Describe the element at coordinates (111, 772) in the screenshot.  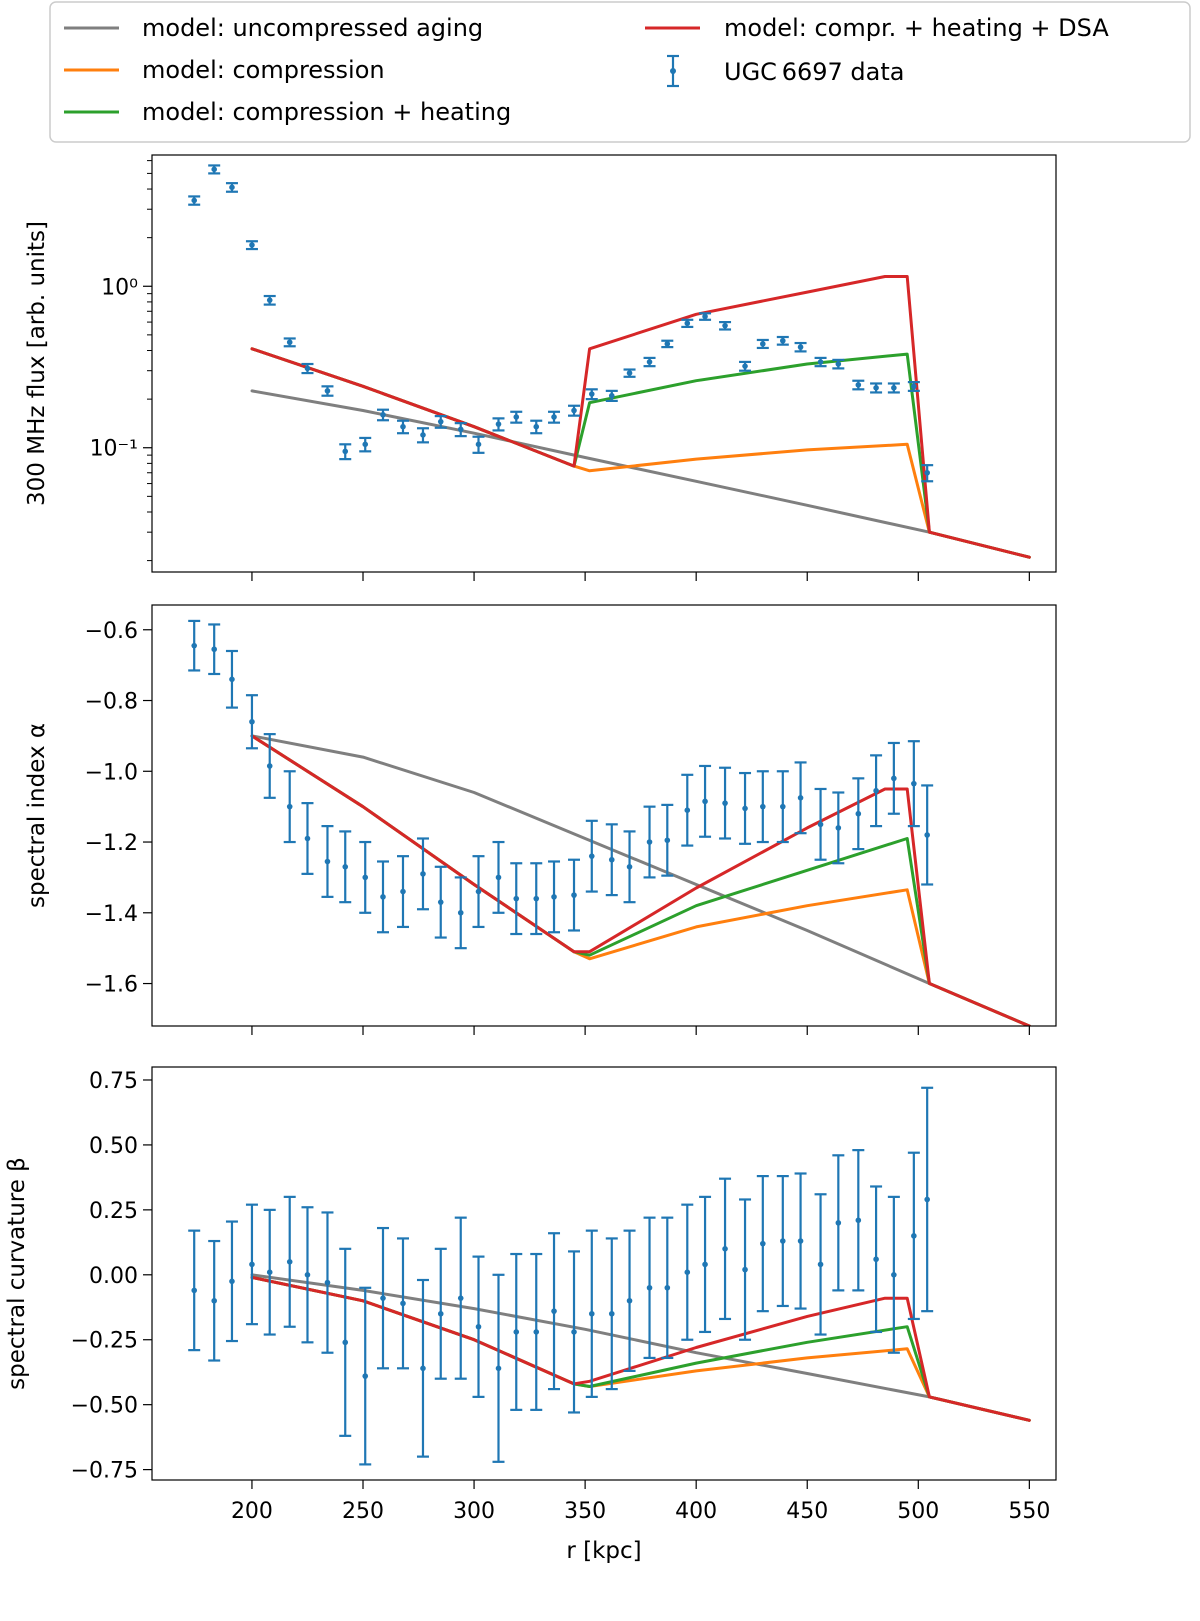
I see `y-tick-label: −1.0` at that location.